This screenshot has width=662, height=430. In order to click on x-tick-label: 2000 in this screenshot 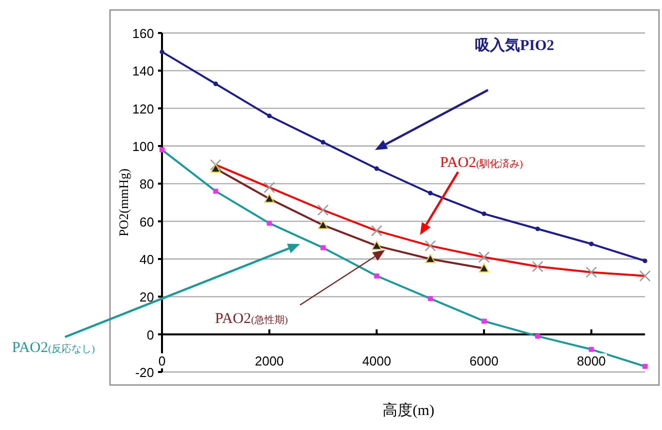, I will do `click(269, 360)`.